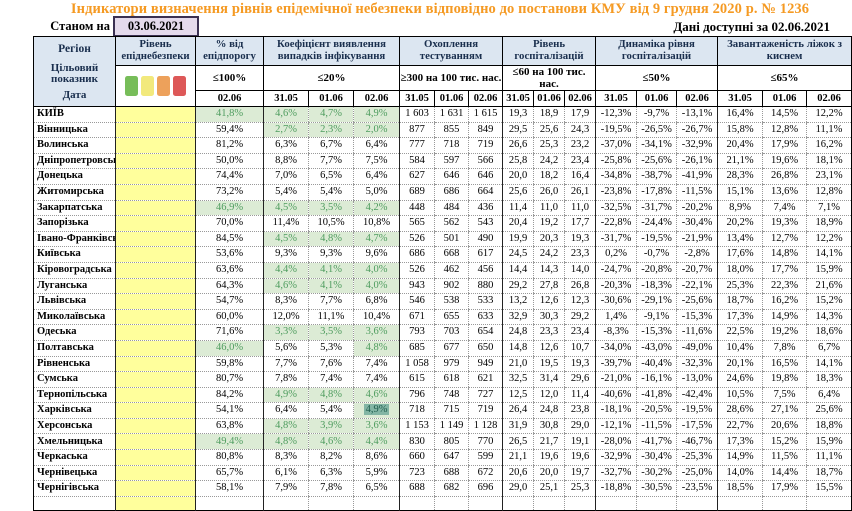  I want to click on value-cell: 23,8, so click(580, 410).